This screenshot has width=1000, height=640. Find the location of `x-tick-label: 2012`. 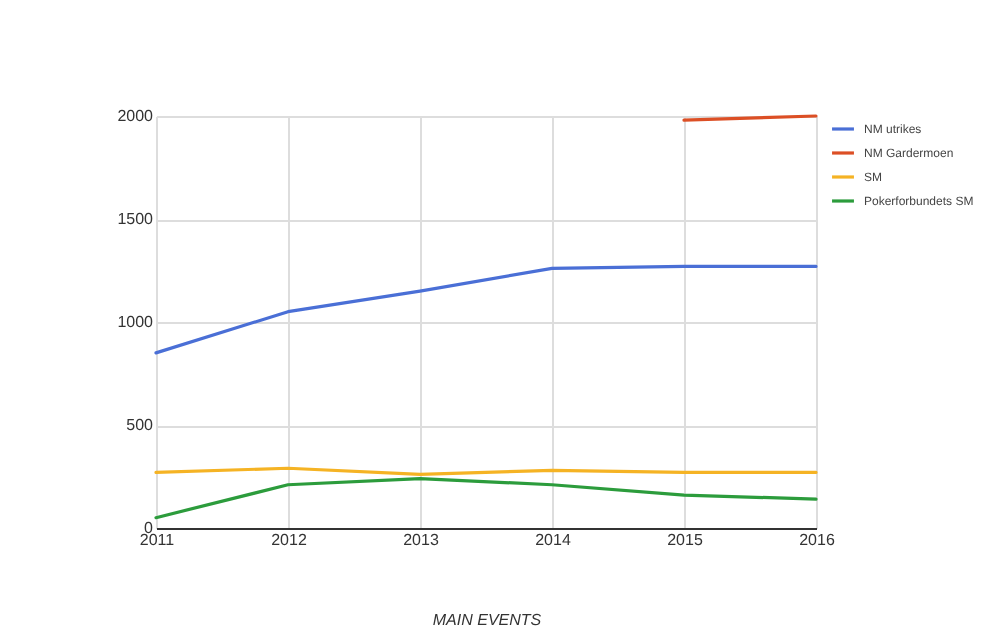

x-tick-label: 2012 is located at coordinates (289, 540).